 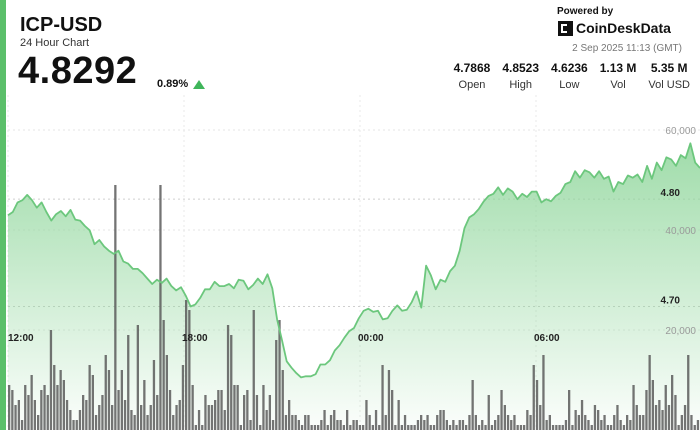 What do you see at coordinates (371, 338) in the screenshot?
I see `x-tick-label: 00:00` at bounding box center [371, 338].